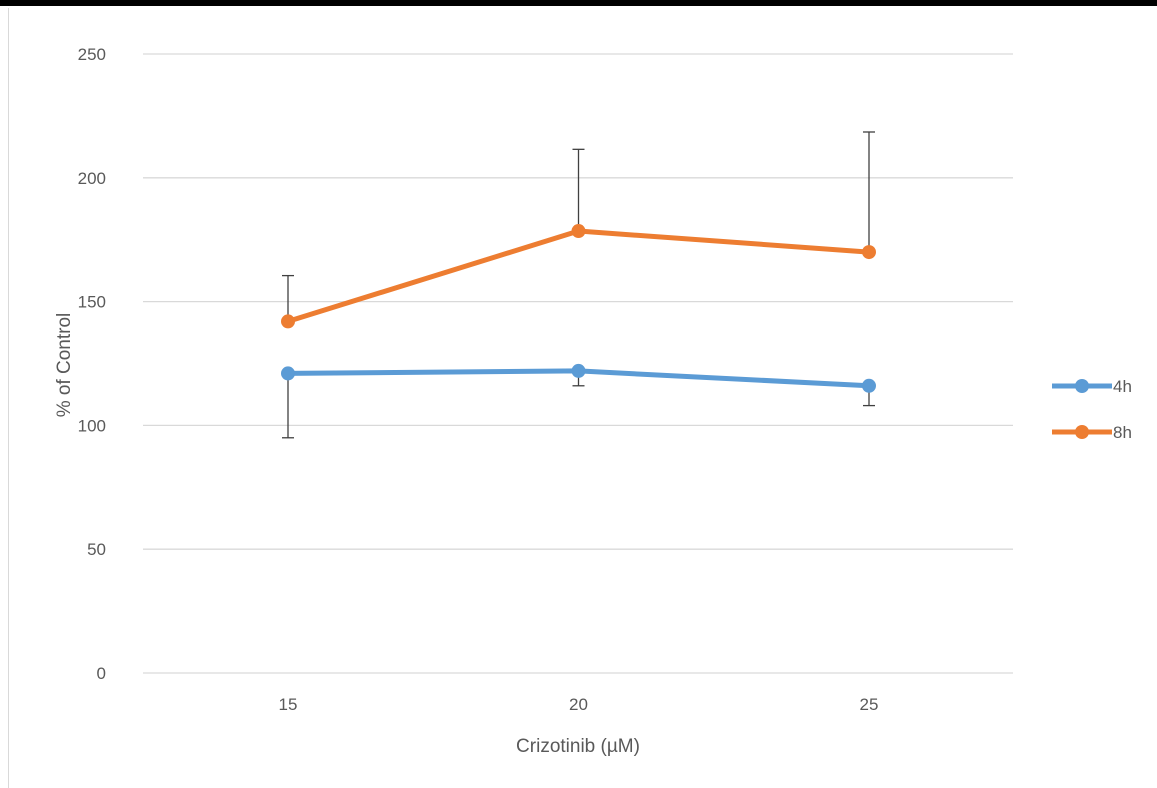 This screenshot has height=788, width=1157. I want to click on x-tick-label: 20, so click(578, 704).